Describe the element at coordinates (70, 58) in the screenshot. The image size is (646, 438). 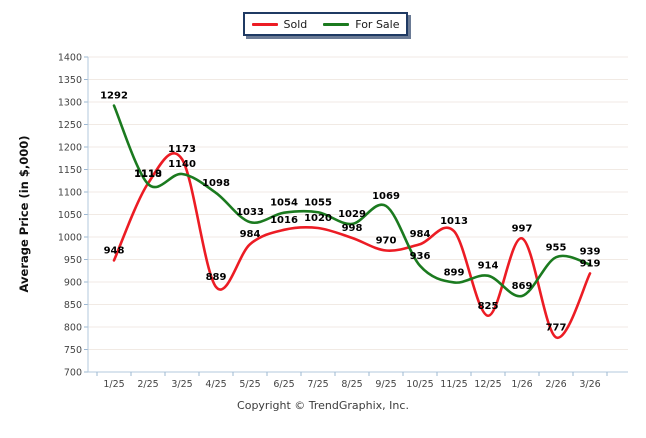
I see `y-tick-label: 1400` at that location.